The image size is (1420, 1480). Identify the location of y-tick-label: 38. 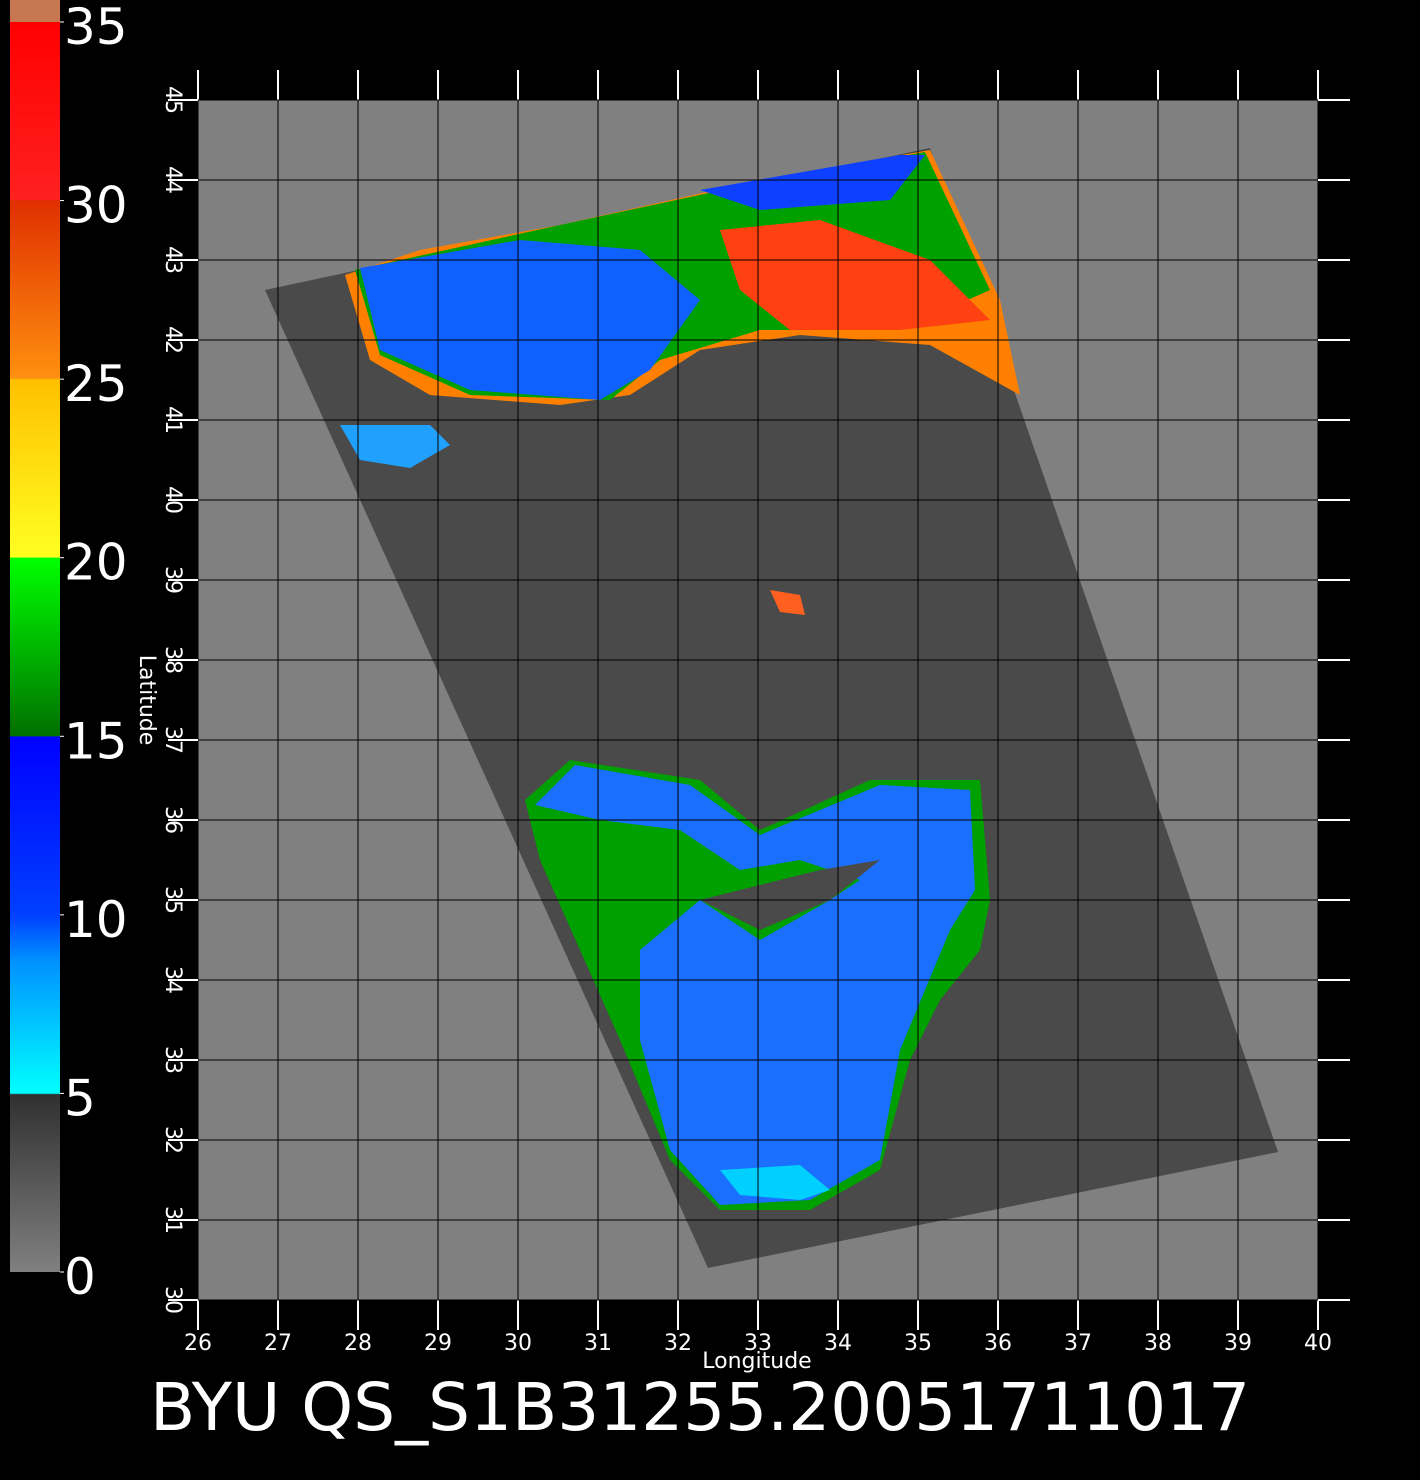
(172, 660).